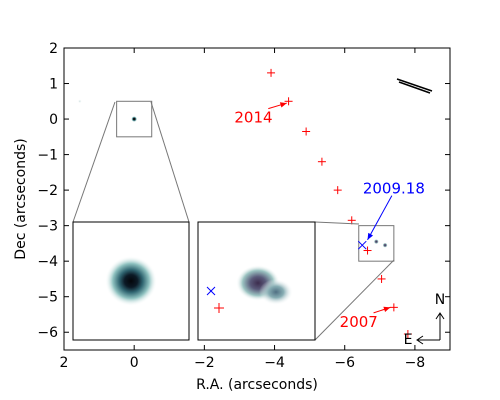 The image size is (500, 400). What do you see at coordinates (359, 322) in the screenshot?
I see `epoch-label: 2007` at bounding box center [359, 322].